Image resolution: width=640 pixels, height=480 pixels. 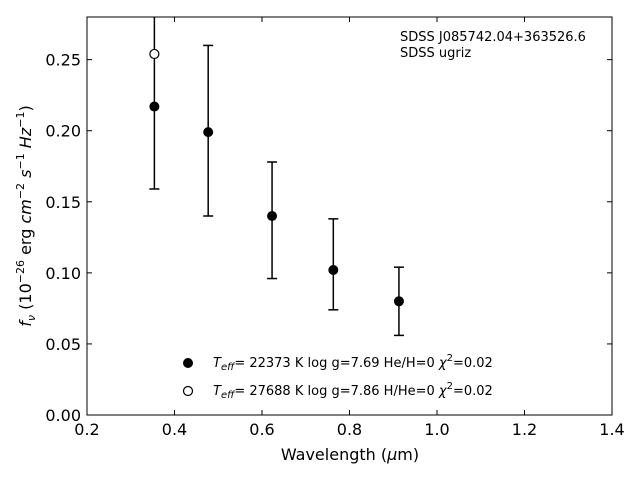 What do you see at coordinates (611, 429) in the screenshot?
I see `x-tick-label-6: 1.4` at bounding box center [611, 429].